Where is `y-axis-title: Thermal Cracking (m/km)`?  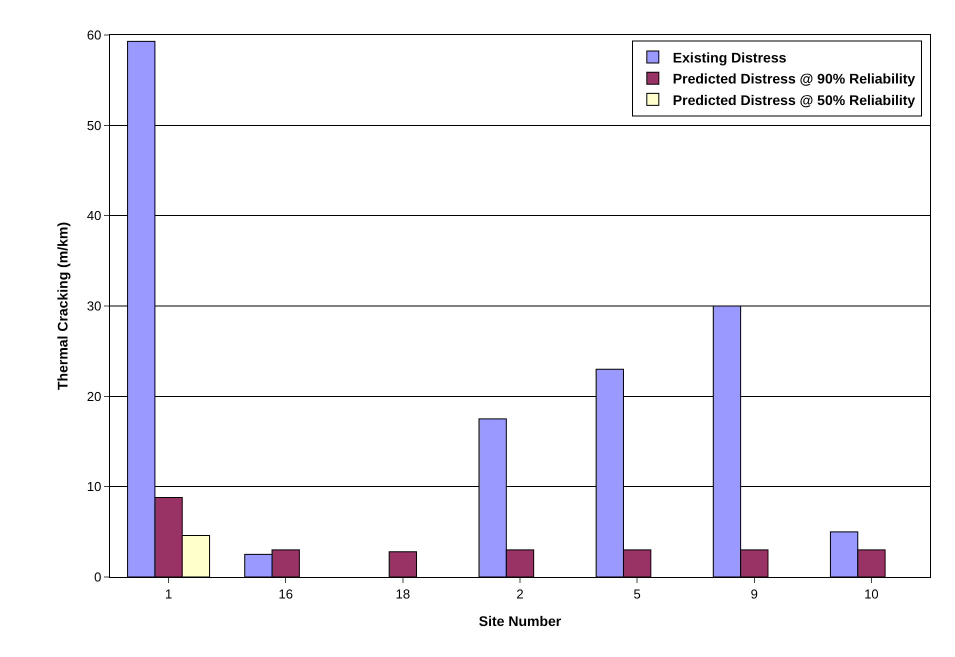
y-axis-title: Thermal Cracking (m/km) is located at coordinates (62, 306).